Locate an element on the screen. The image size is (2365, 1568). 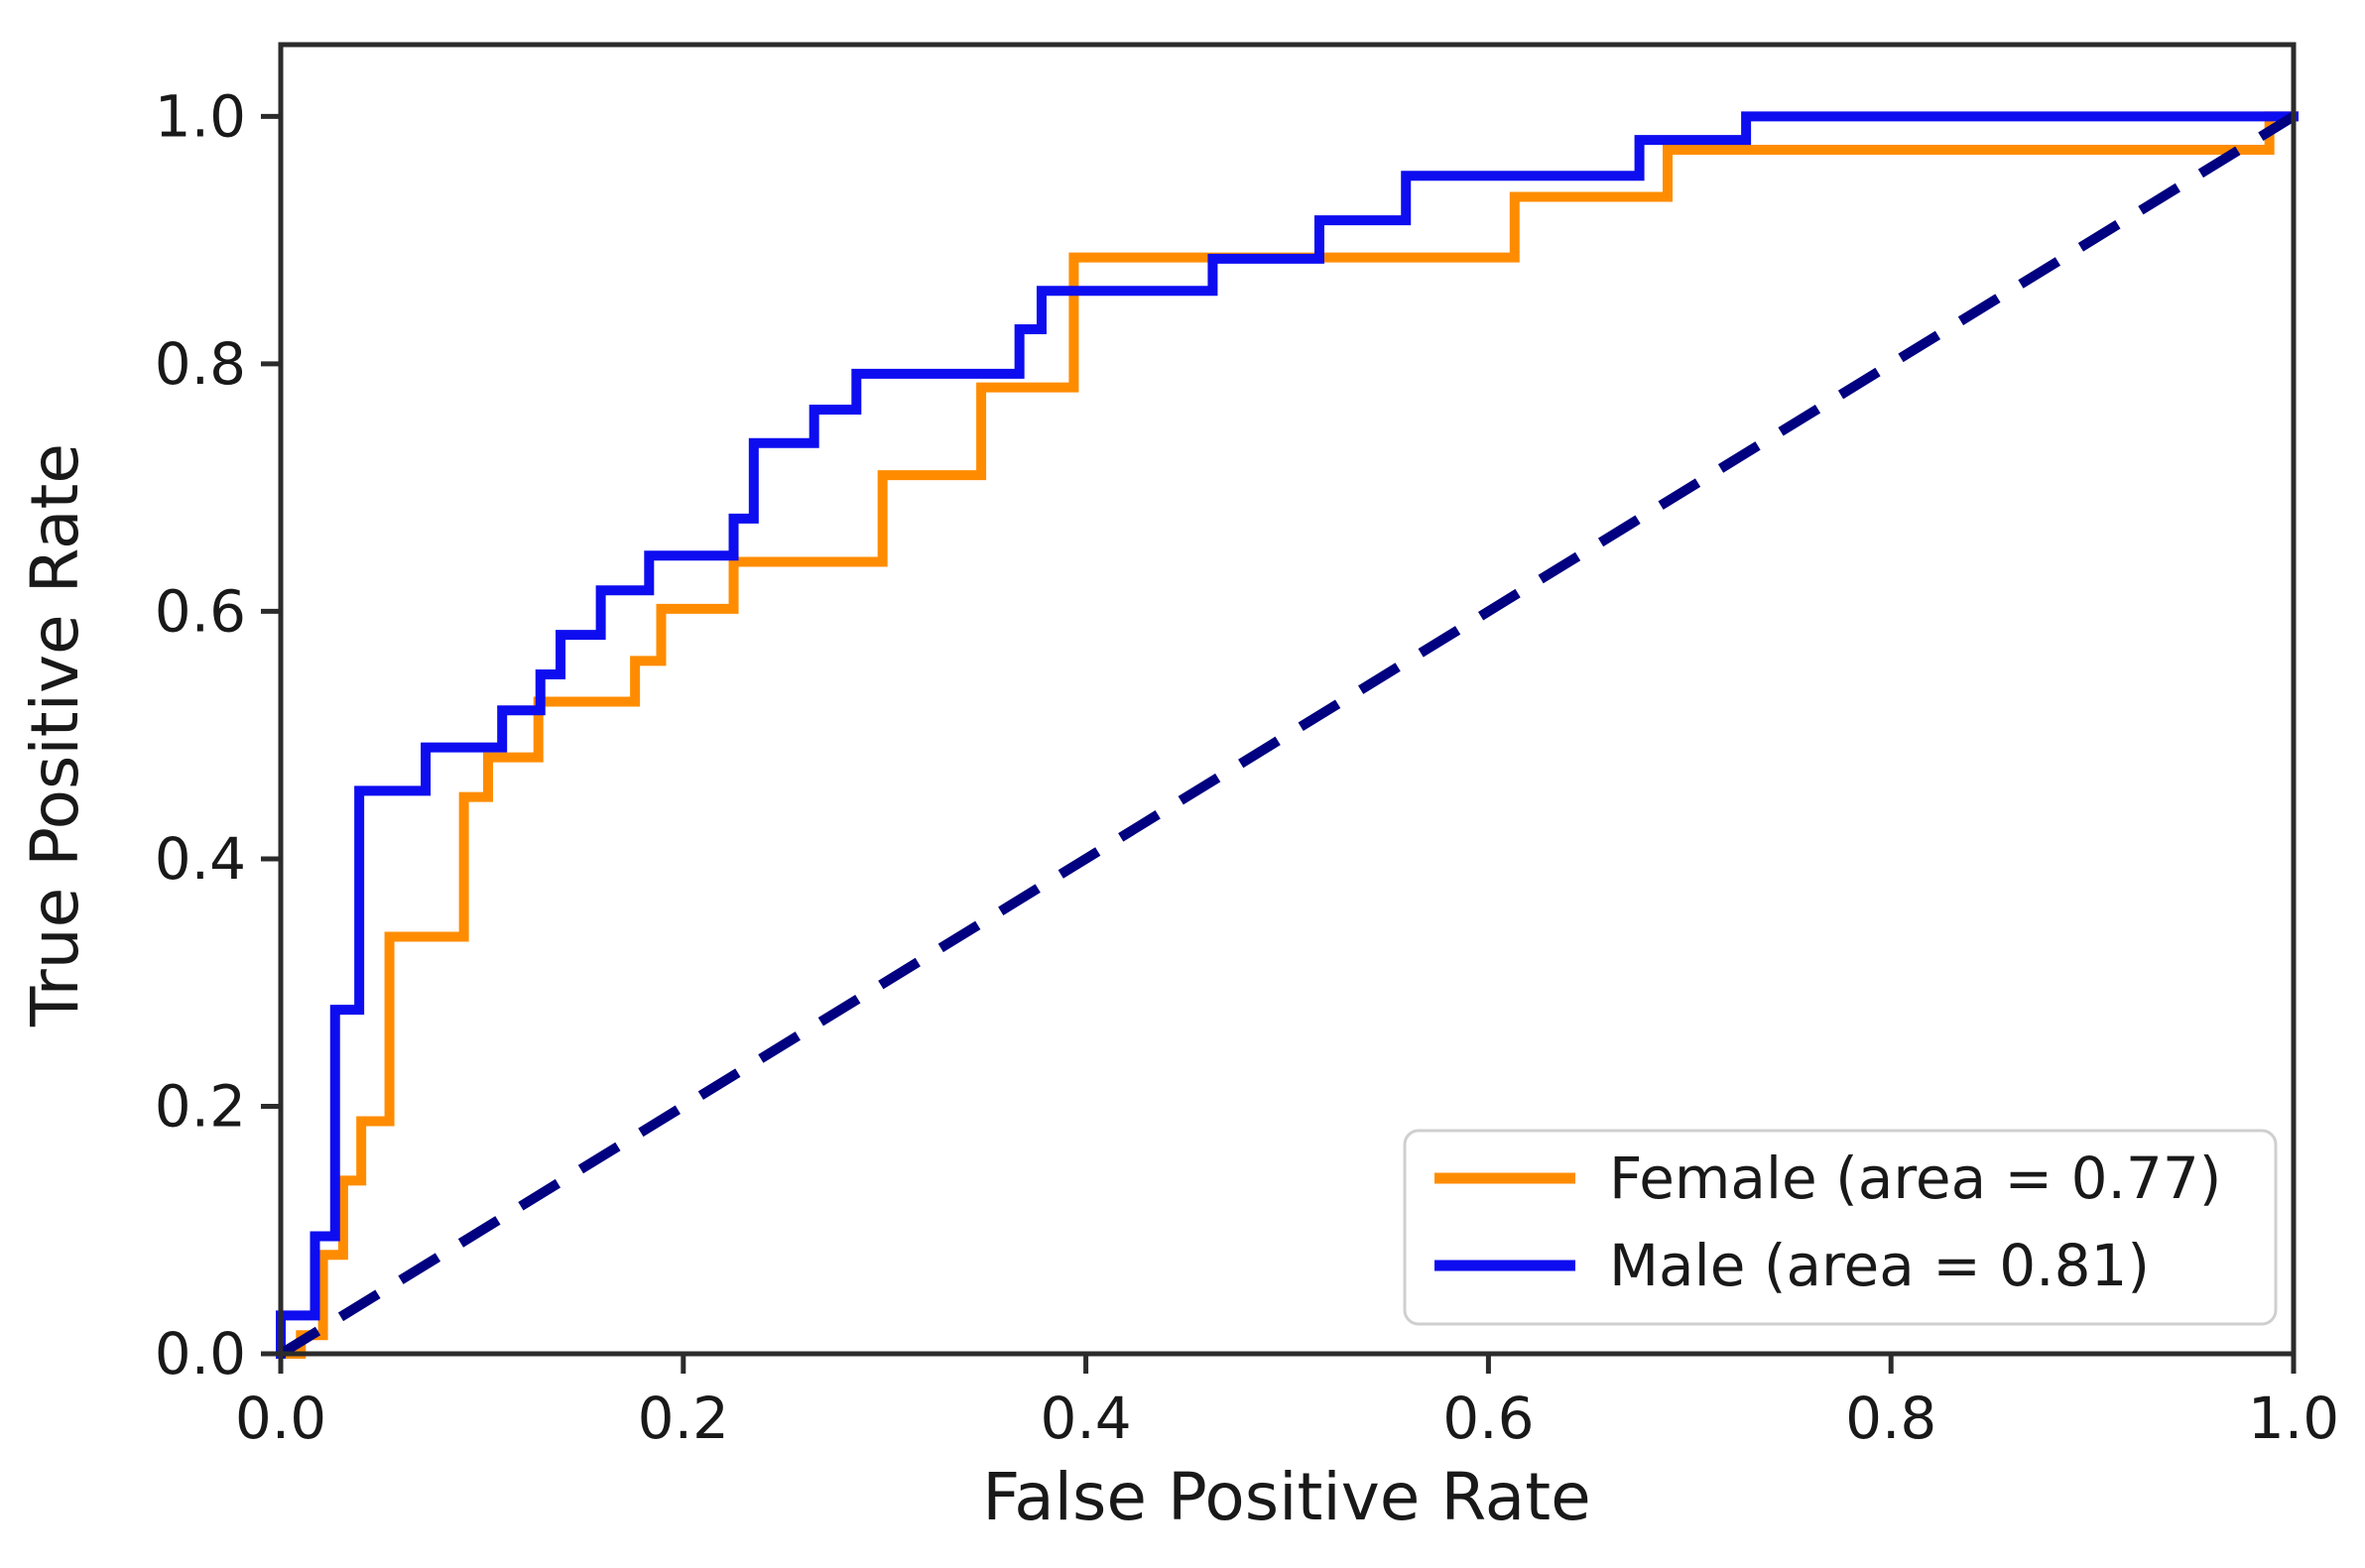
x-tick-label-0.8: 0.8 is located at coordinates (1891, 1418).